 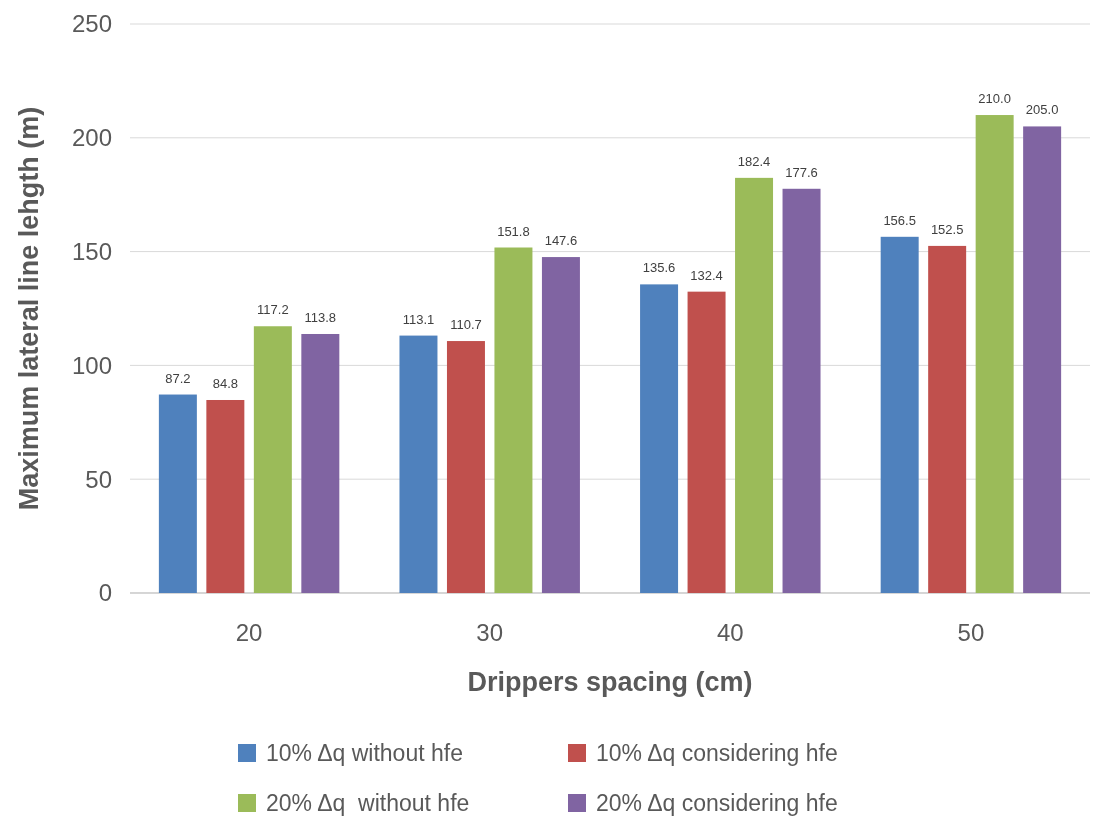 What do you see at coordinates (225, 383) in the screenshot?
I see `data-label: 84.8` at bounding box center [225, 383].